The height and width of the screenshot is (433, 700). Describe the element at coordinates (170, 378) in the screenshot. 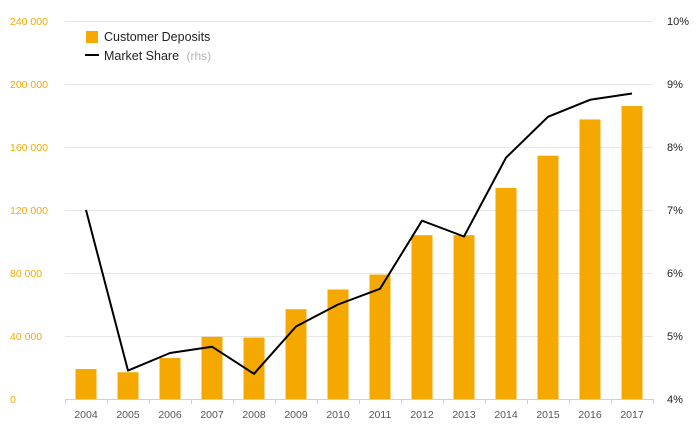

I see `bar-2006` at that location.